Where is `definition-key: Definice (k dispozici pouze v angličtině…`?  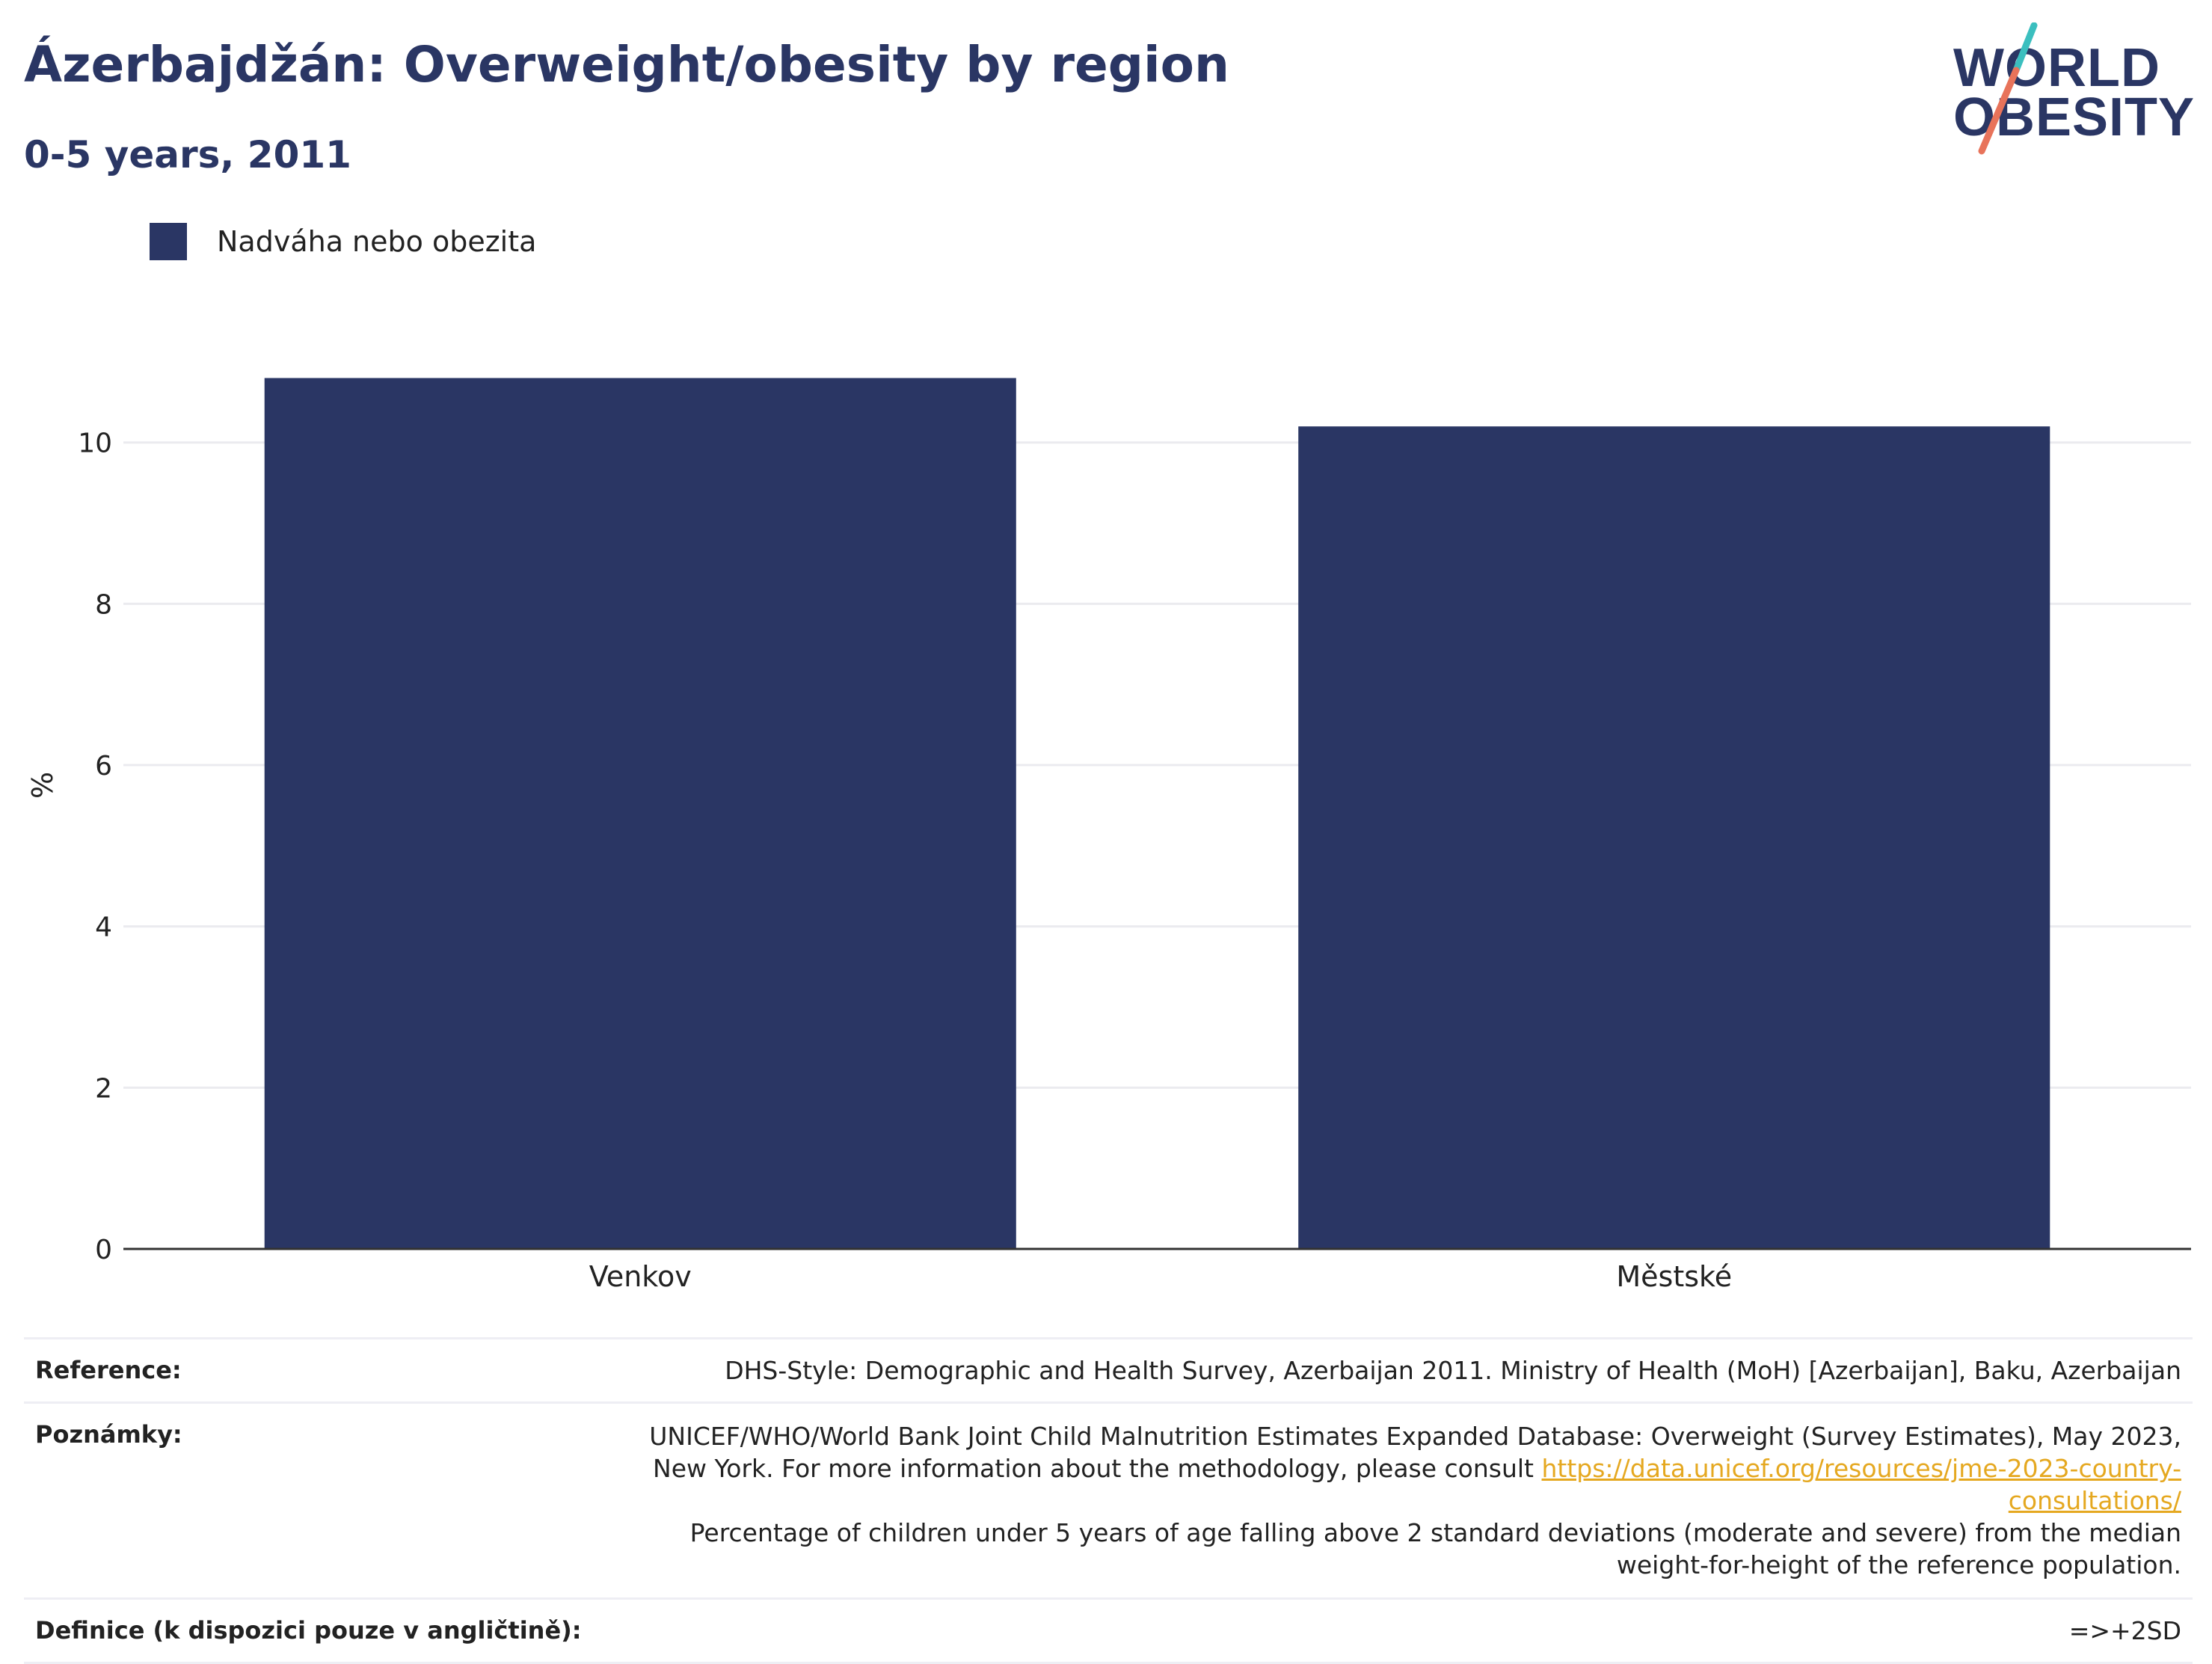 definition-key: Definice (k dispozici pouze v angličtině… is located at coordinates (308, 1631).